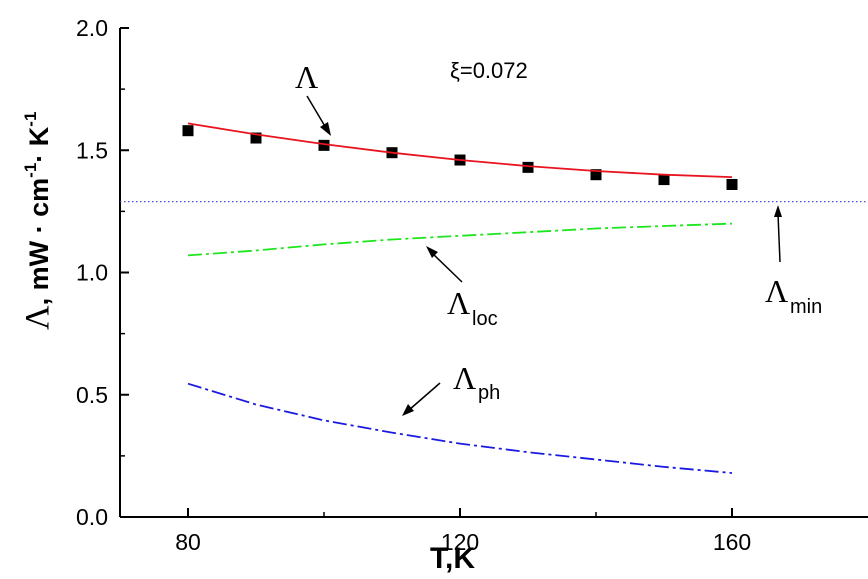 Image resolution: width=868 pixels, height=579 pixels. What do you see at coordinates (316, 112) in the screenshot?
I see `annotation-lambda-arrow` at bounding box center [316, 112].